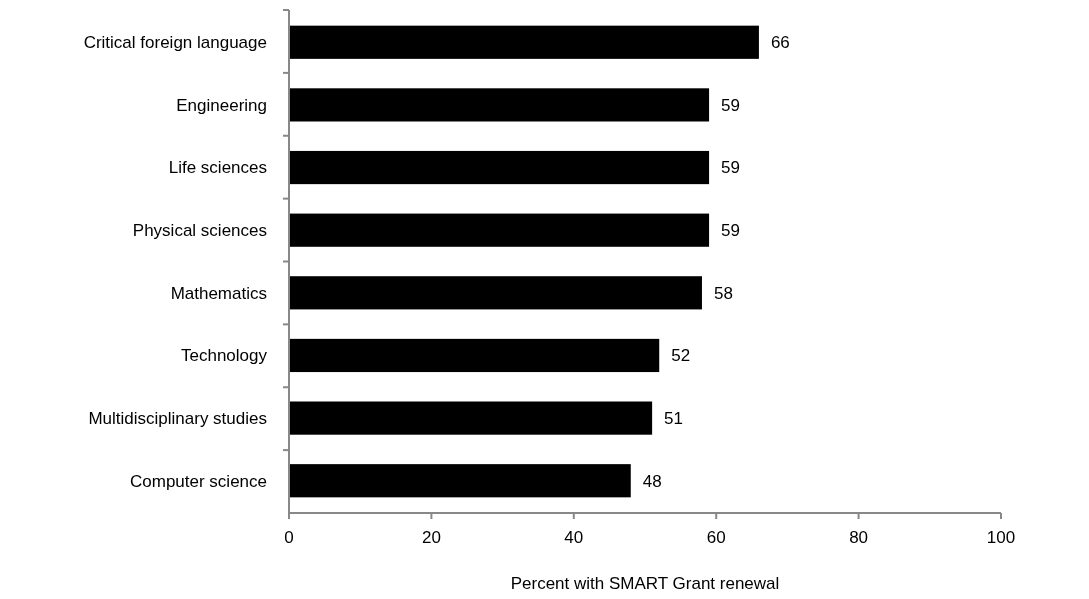 Image resolution: width=1089 pixels, height=599 pixels. I want to click on x-tick-label: 80, so click(859, 537).